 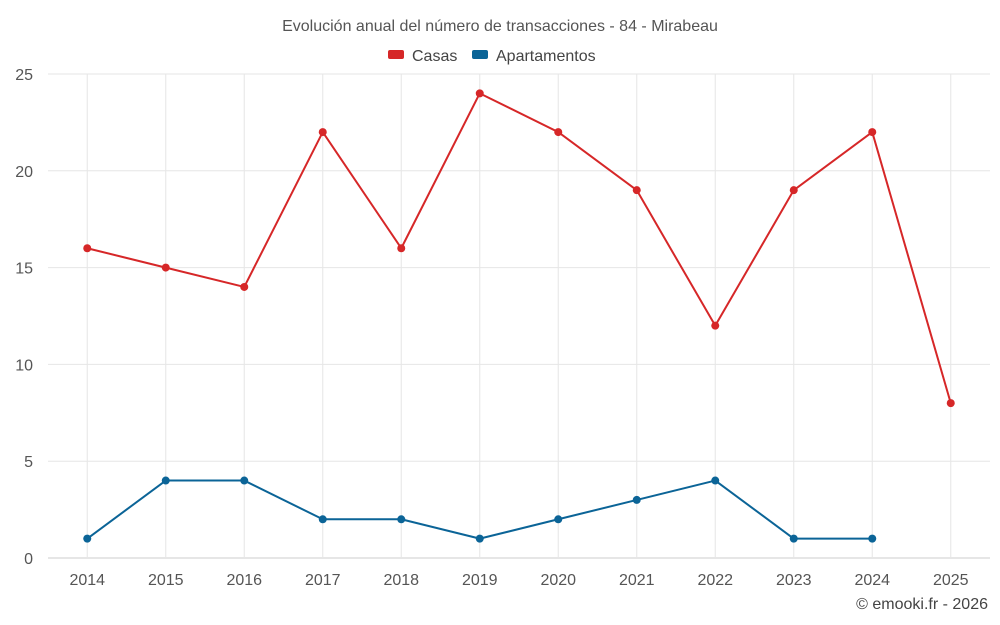 I want to click on data-point-apartamentos-2015, so click(x=165, y=480).